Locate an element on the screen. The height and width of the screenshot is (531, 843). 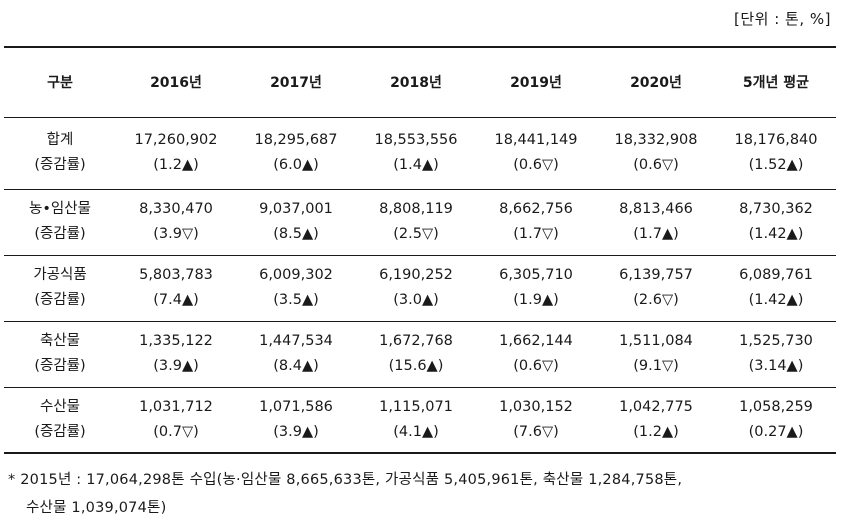
data-cell: 6,190,252 (3.0▲) is located at coordinates (416, 288).